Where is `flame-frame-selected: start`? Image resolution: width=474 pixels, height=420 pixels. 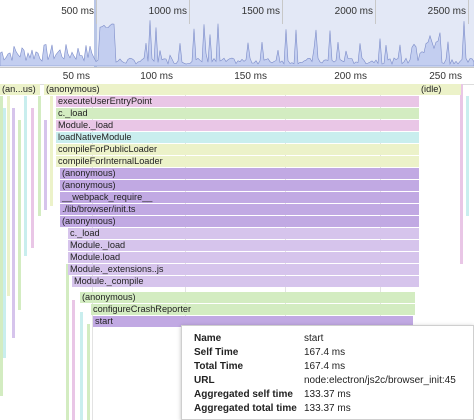 flame-frame-selected: start is located at coordinates (253, 321).